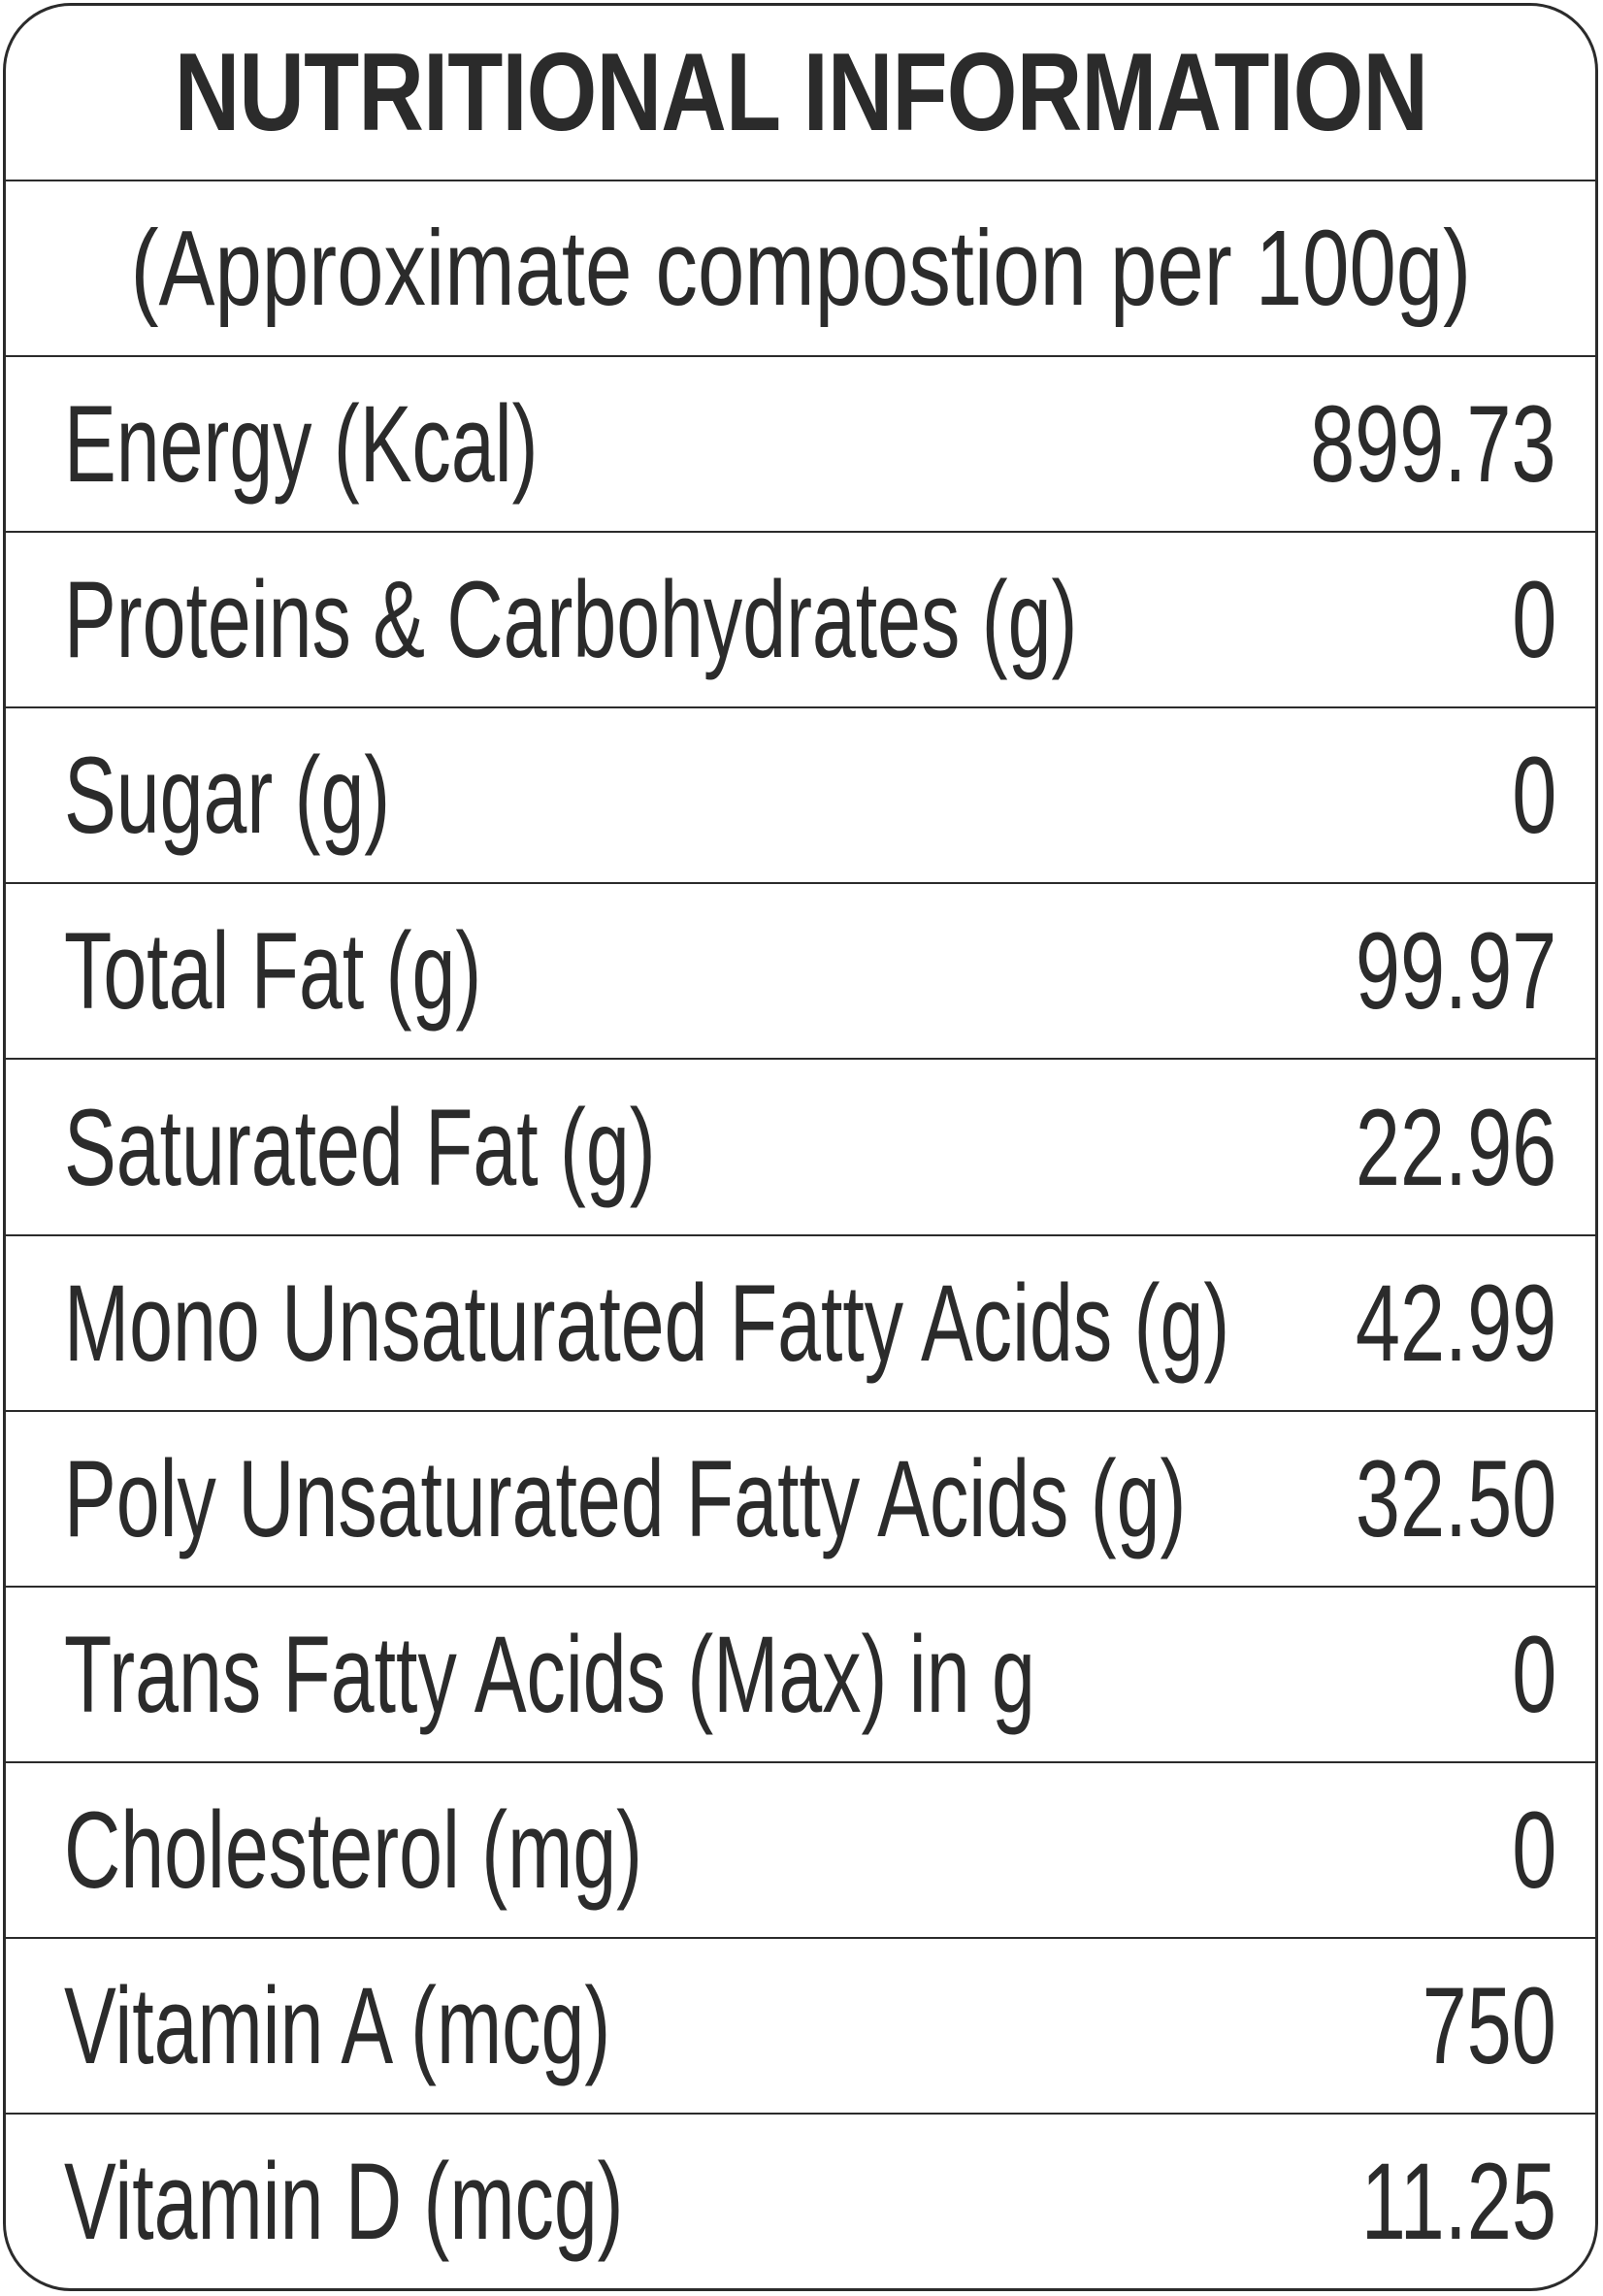  Describe the element at coordinates (1455, 1323) in the screenshot. I see `nutrient-value: 42.99` at that location.